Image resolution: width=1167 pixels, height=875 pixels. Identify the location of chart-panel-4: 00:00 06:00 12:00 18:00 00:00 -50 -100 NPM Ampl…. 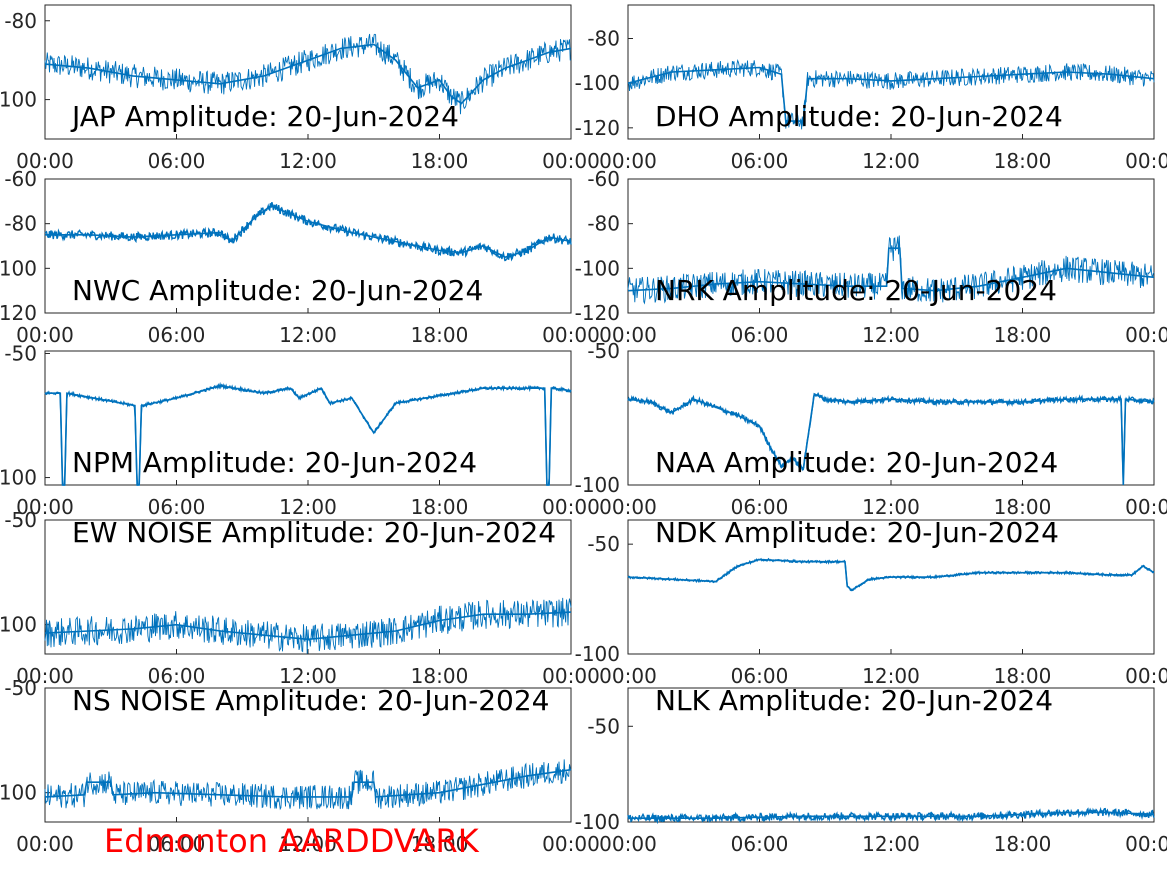
(300, 430).